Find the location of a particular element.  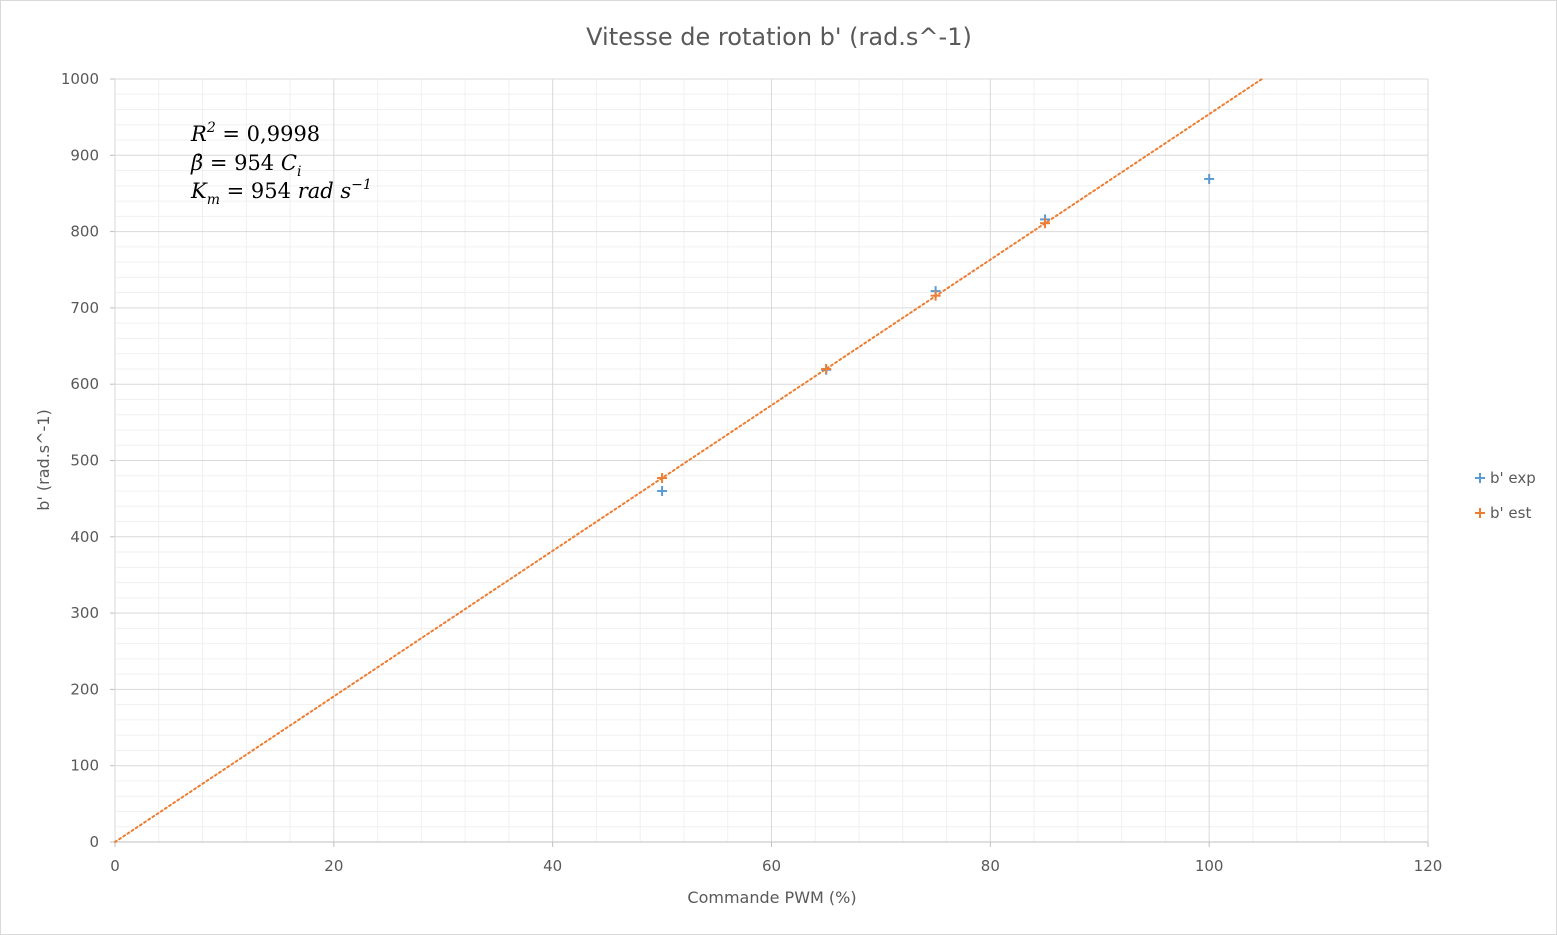

y-tick-label: 900 is located at coordinates (84, 155).